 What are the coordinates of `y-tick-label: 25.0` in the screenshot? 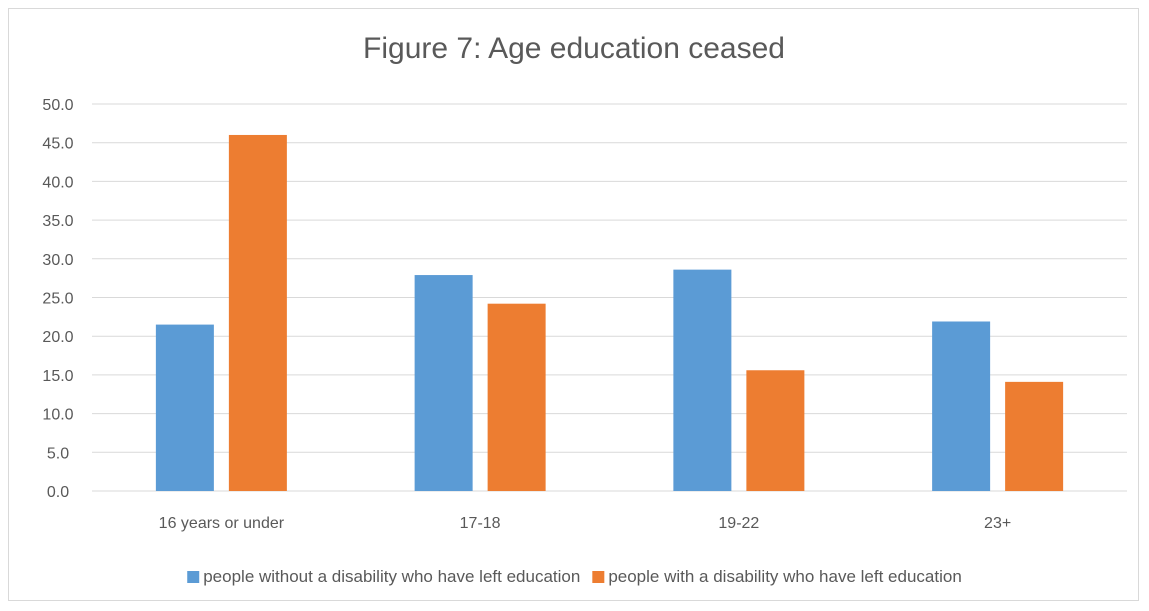 It's located at (57, 299).